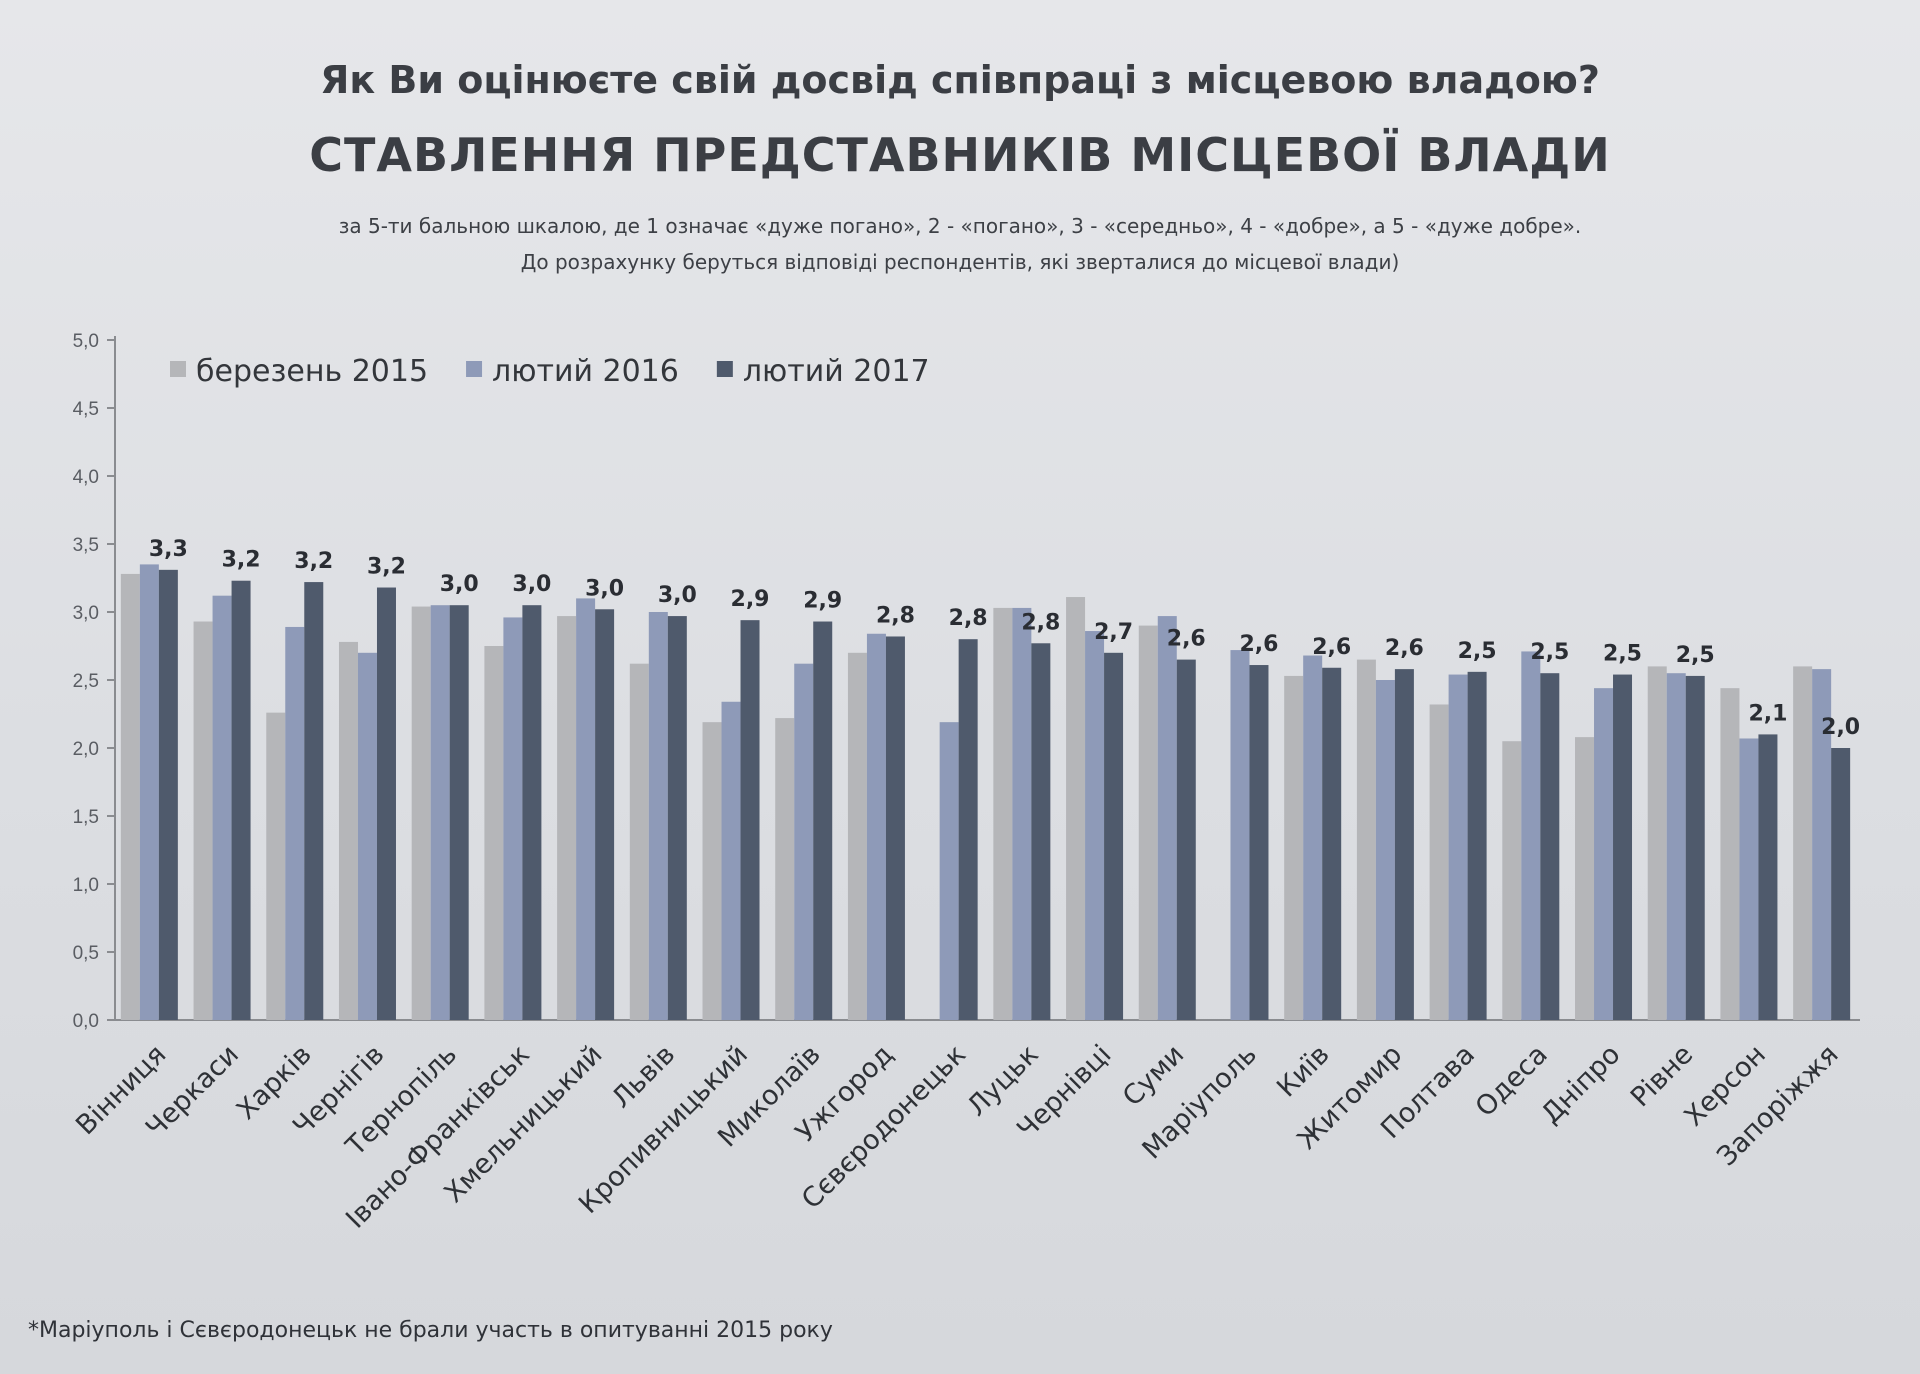 The image size is (1920, 1374). I want to click on y-tick-label: 3,5, so click(86, 545).